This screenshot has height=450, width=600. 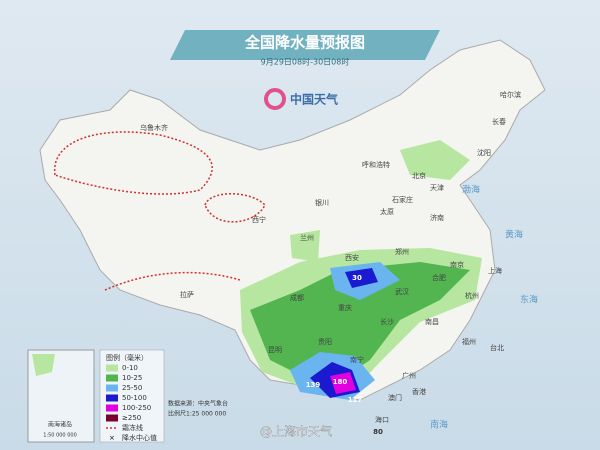 What do you see at coordinates (432, 321) in the screenshot?
I see `city: 南昌` at bounding box center [432, 321].